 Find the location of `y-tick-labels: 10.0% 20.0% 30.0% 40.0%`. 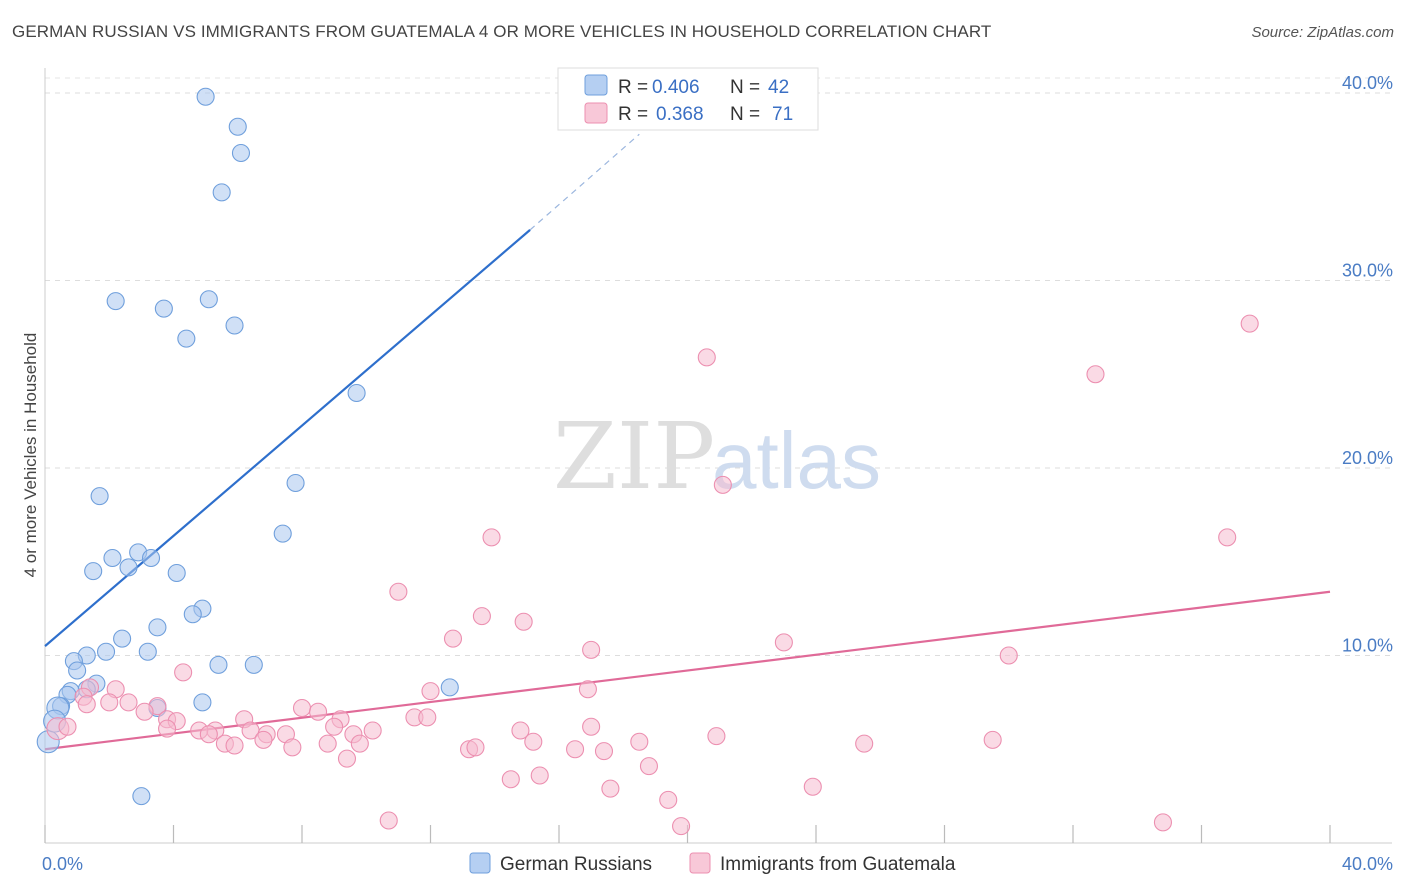

y-tick-labels: 10.0% 20.0% 30.0% 40.0% is located at coordinates (1367, 364).